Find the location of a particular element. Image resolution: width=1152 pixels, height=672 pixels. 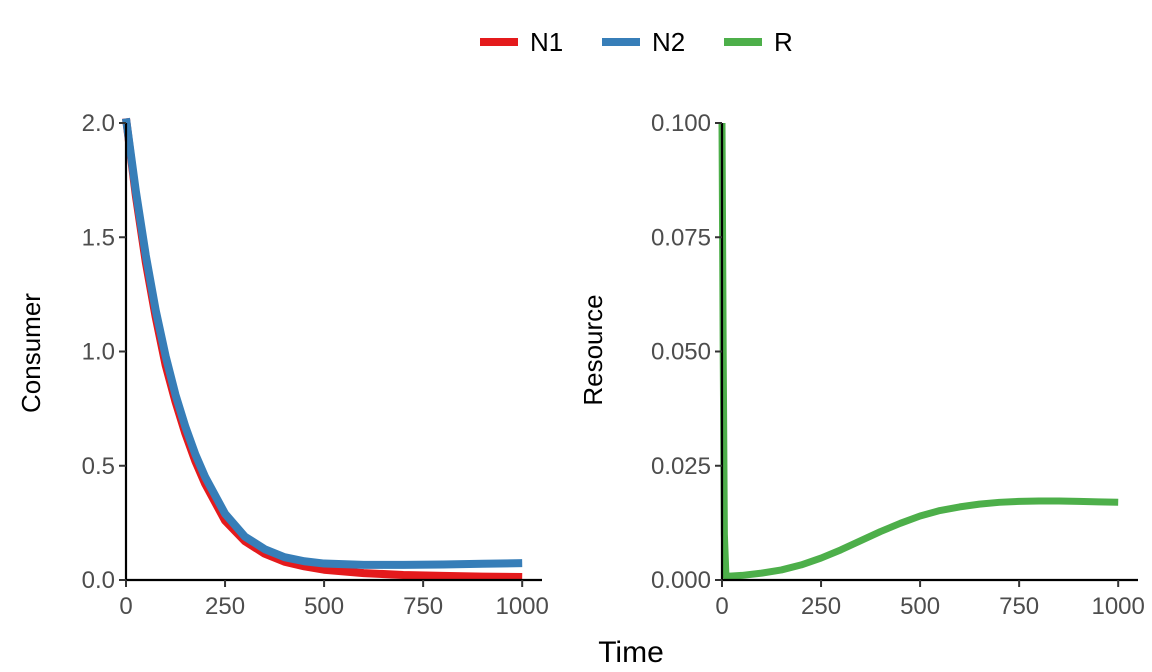

resource-y-tick-label: 0.000 is located at coordinates (681, 580).